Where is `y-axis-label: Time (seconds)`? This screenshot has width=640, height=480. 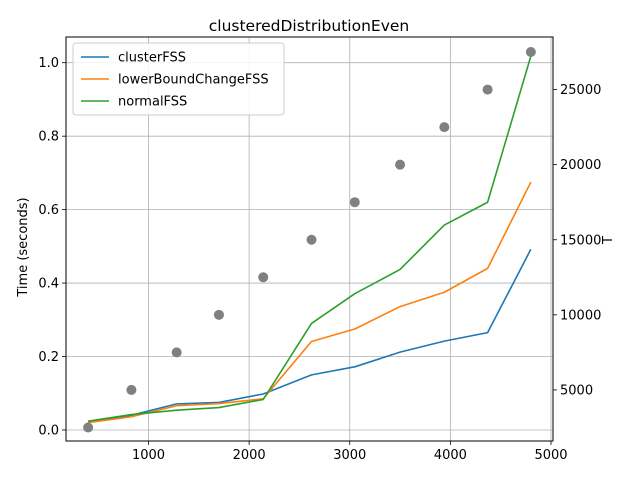 y-axis-label: Time (seconds) is located at coordinates (23, 247).